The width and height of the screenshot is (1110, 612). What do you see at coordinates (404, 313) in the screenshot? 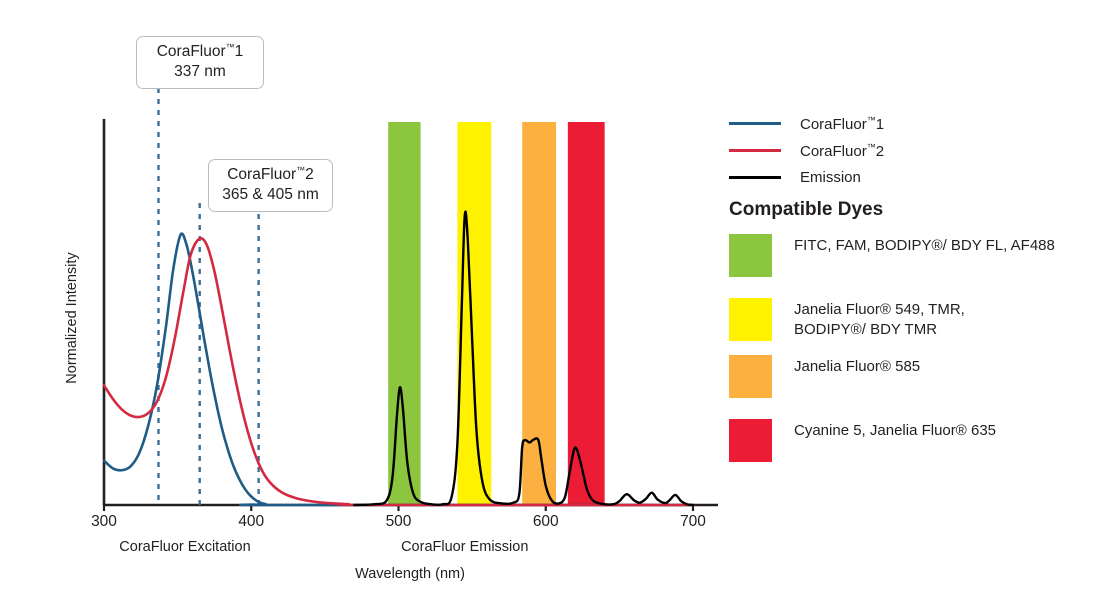
I see `green-band` at bounding box center [404, 313].